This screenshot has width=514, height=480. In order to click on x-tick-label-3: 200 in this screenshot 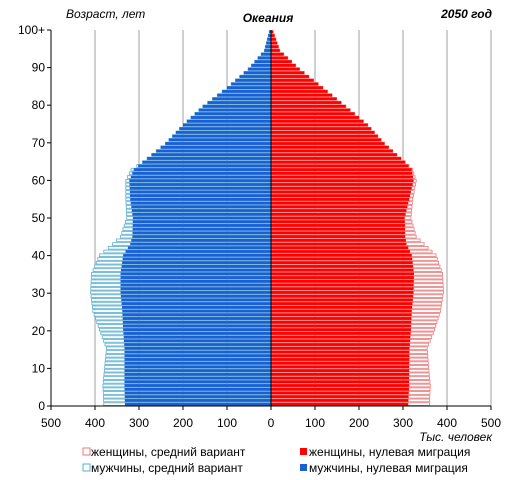, I will do `click(183, 423)`.